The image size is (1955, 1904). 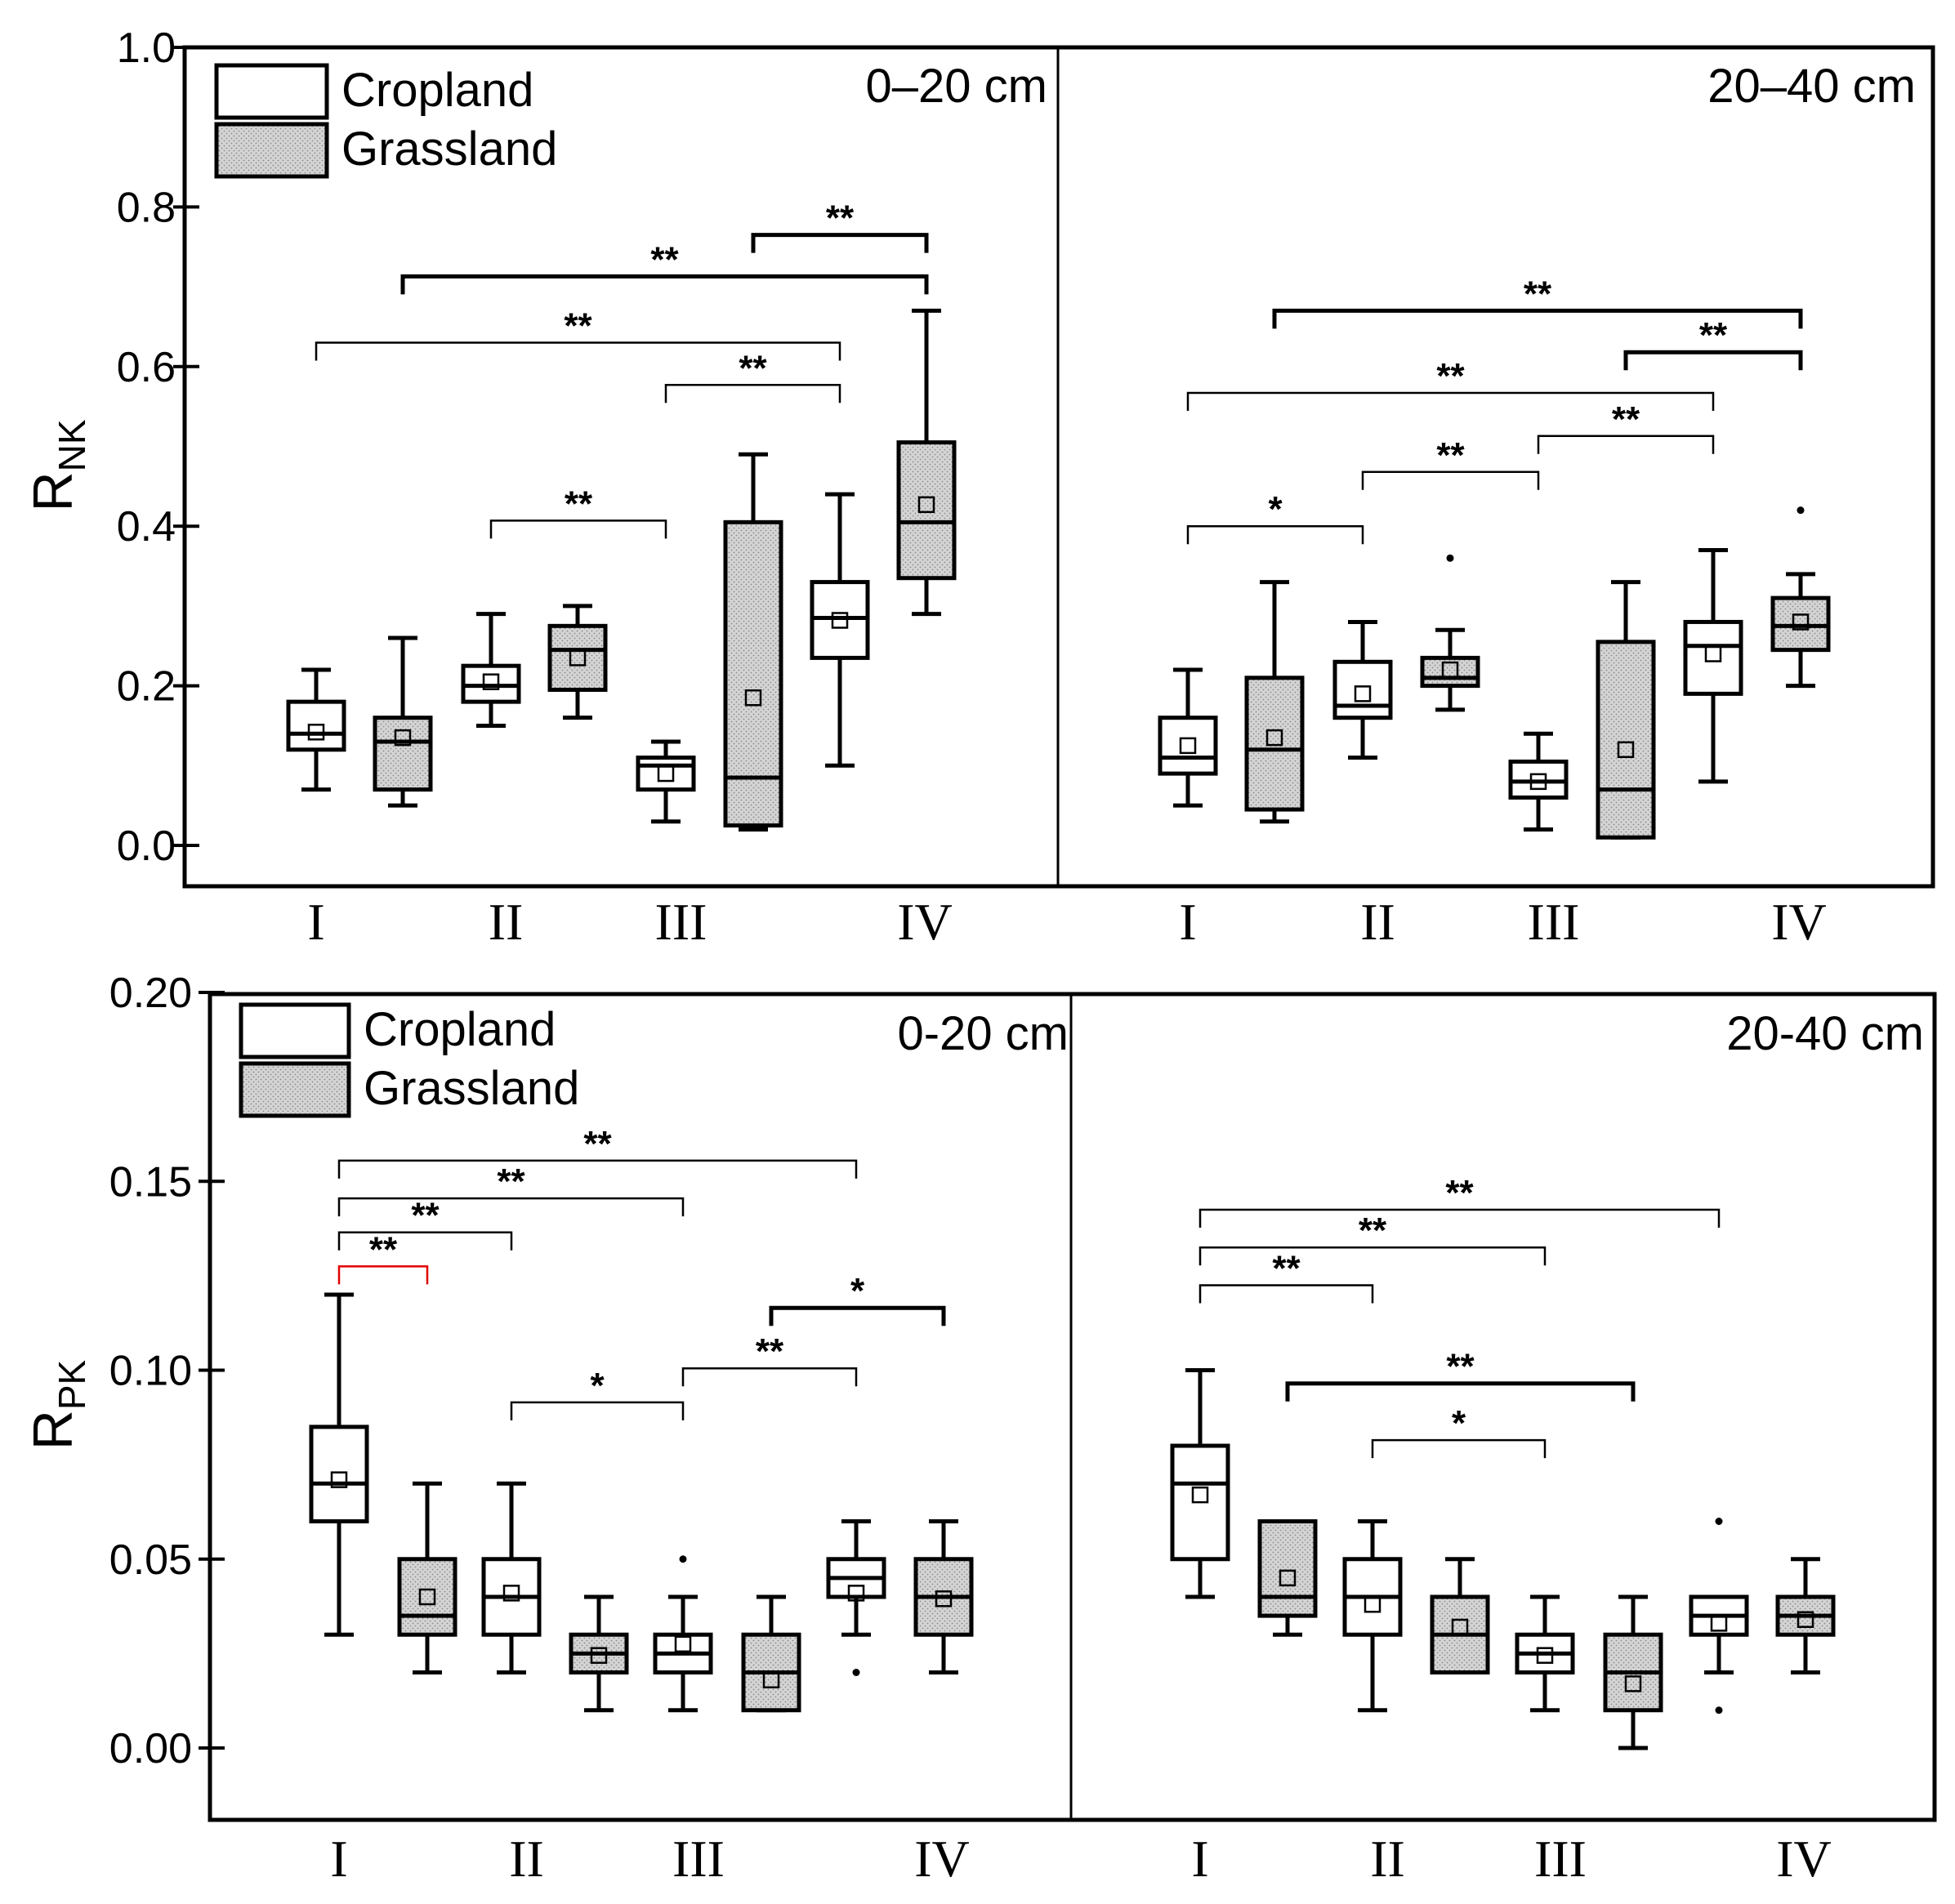 I want to click on depth-label: 20–40 cm, so click(x=1811, y=87).